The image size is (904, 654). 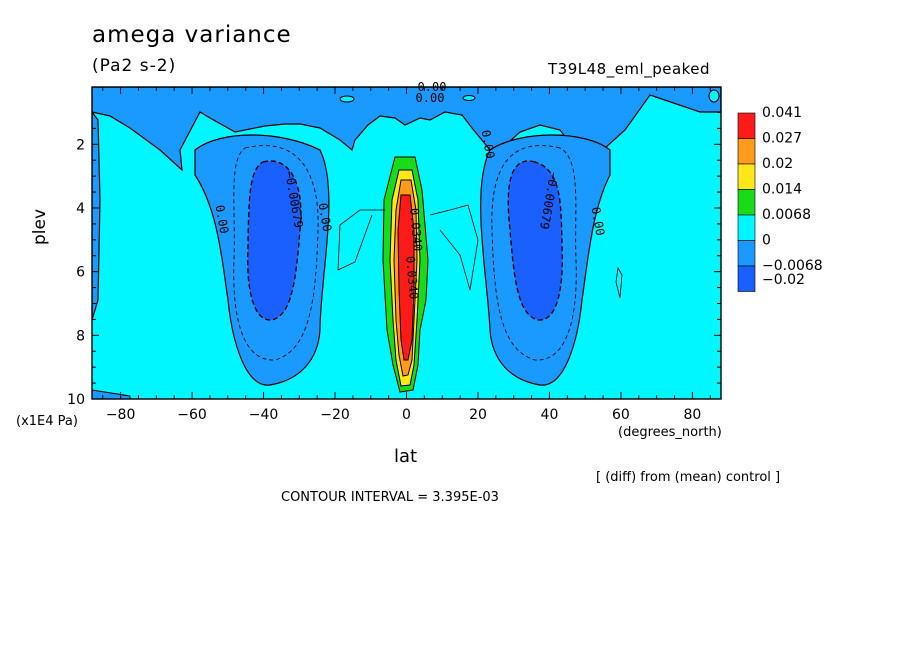 I want to click on contour-tiny-lobe, so click(x=619, y=282).